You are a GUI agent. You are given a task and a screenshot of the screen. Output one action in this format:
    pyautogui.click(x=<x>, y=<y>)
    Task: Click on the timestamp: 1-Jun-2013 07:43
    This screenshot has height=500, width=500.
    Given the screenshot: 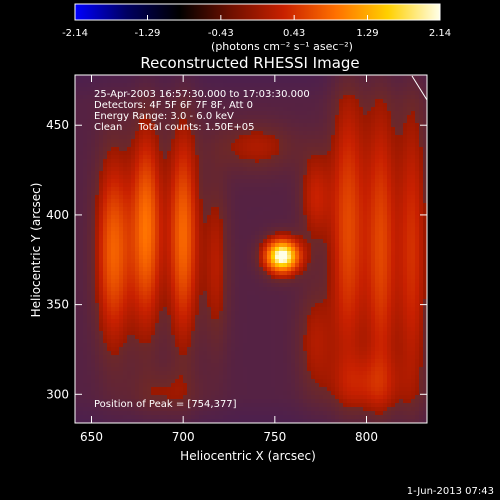 What is the action you would take?
    pyautogui.click(x=450, y=491)
    